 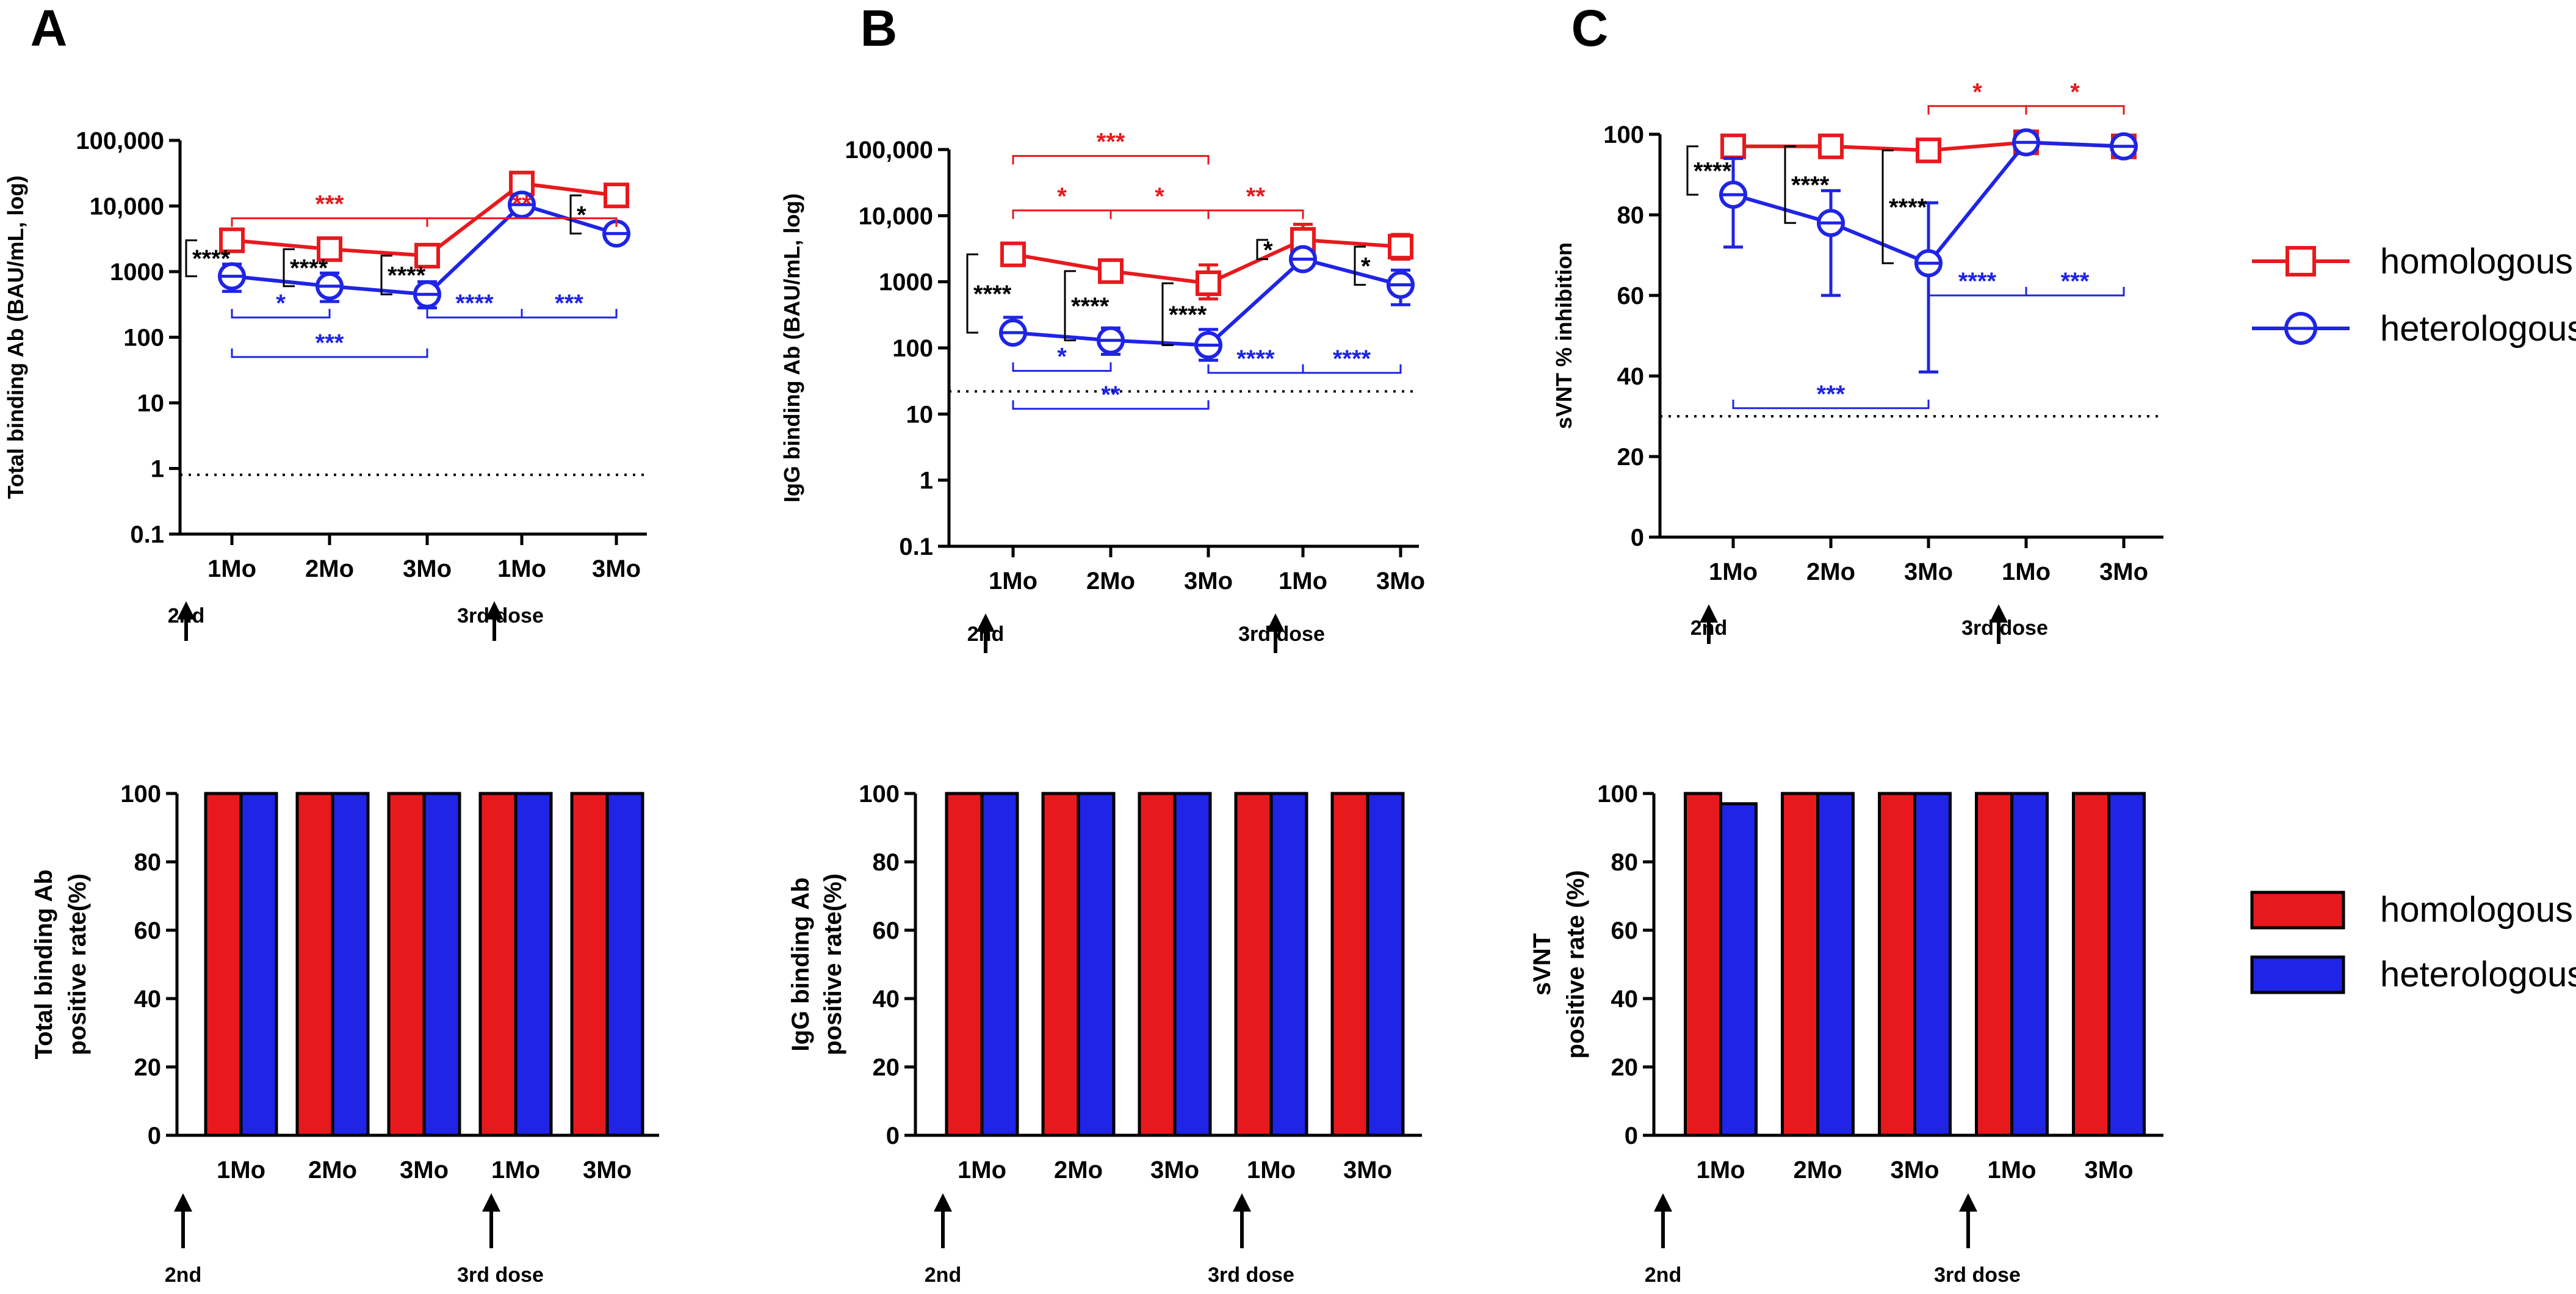 I want to click on y-axis-label-A-bottom-0: Total binding Ab, so click(x=44, y=964).